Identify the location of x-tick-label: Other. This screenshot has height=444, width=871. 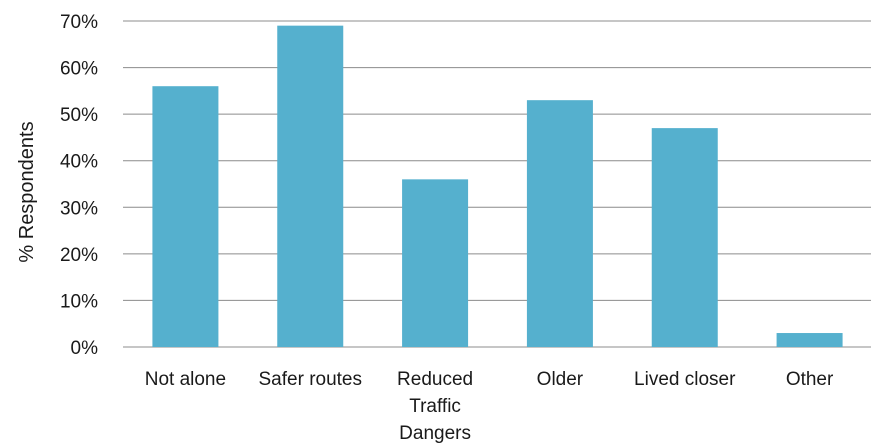
(810, 379).